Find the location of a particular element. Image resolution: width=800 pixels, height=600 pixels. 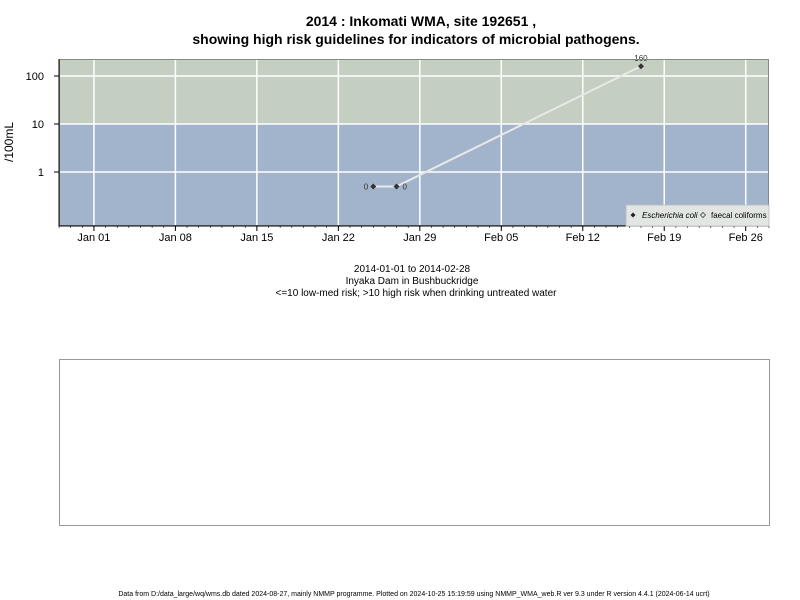

series-points is located at coordinates (507, 126).